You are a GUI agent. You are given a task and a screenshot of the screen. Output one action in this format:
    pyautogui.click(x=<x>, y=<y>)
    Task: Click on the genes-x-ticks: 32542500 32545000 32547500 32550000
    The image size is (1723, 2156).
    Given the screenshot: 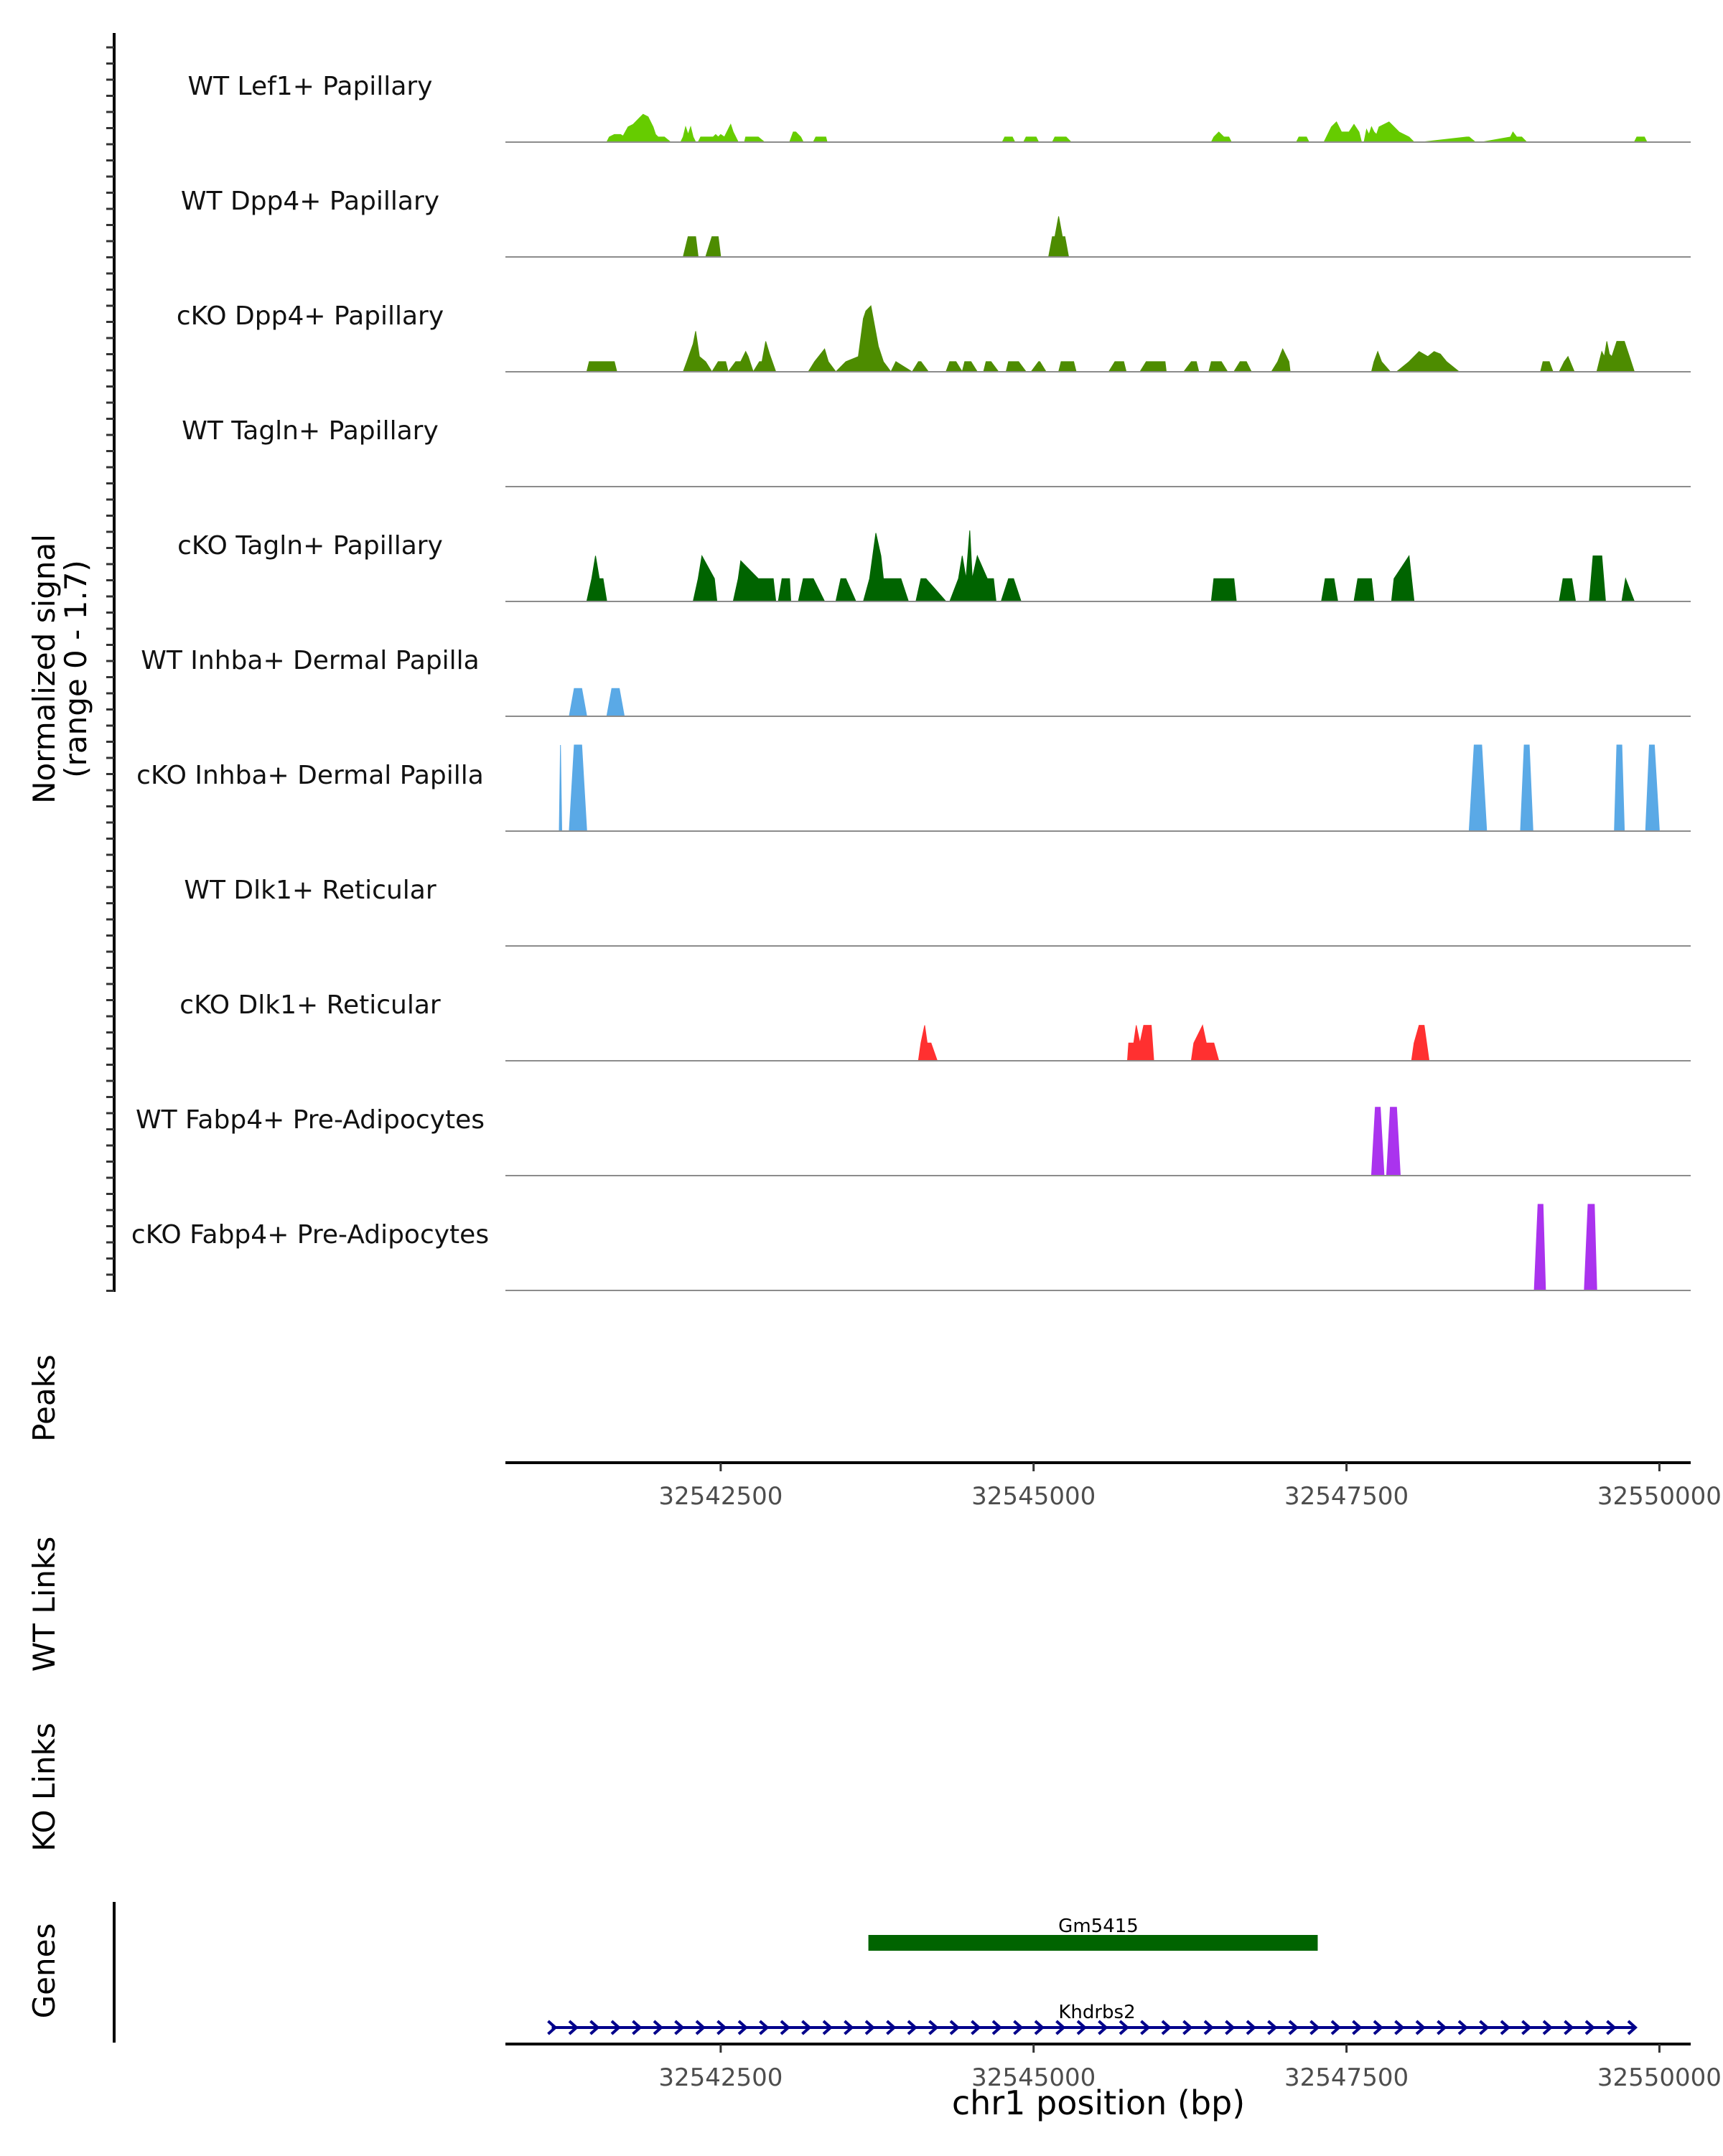 What is the action you would take?
    pyautogui.click(x=1190, y=2068)
    